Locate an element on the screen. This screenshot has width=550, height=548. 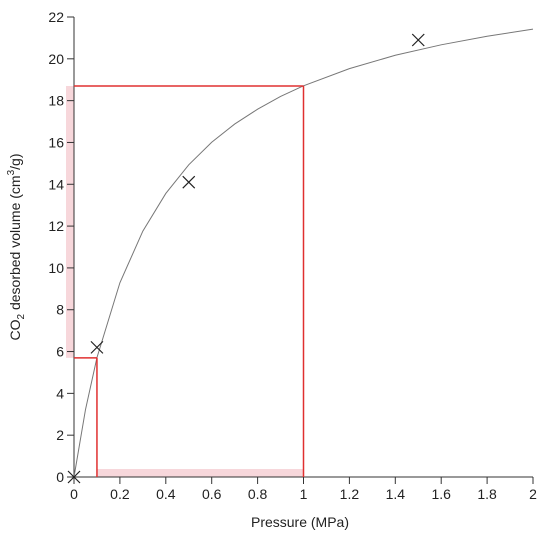
x-tick-label: 0.2 is located at coordinates (120, 494).